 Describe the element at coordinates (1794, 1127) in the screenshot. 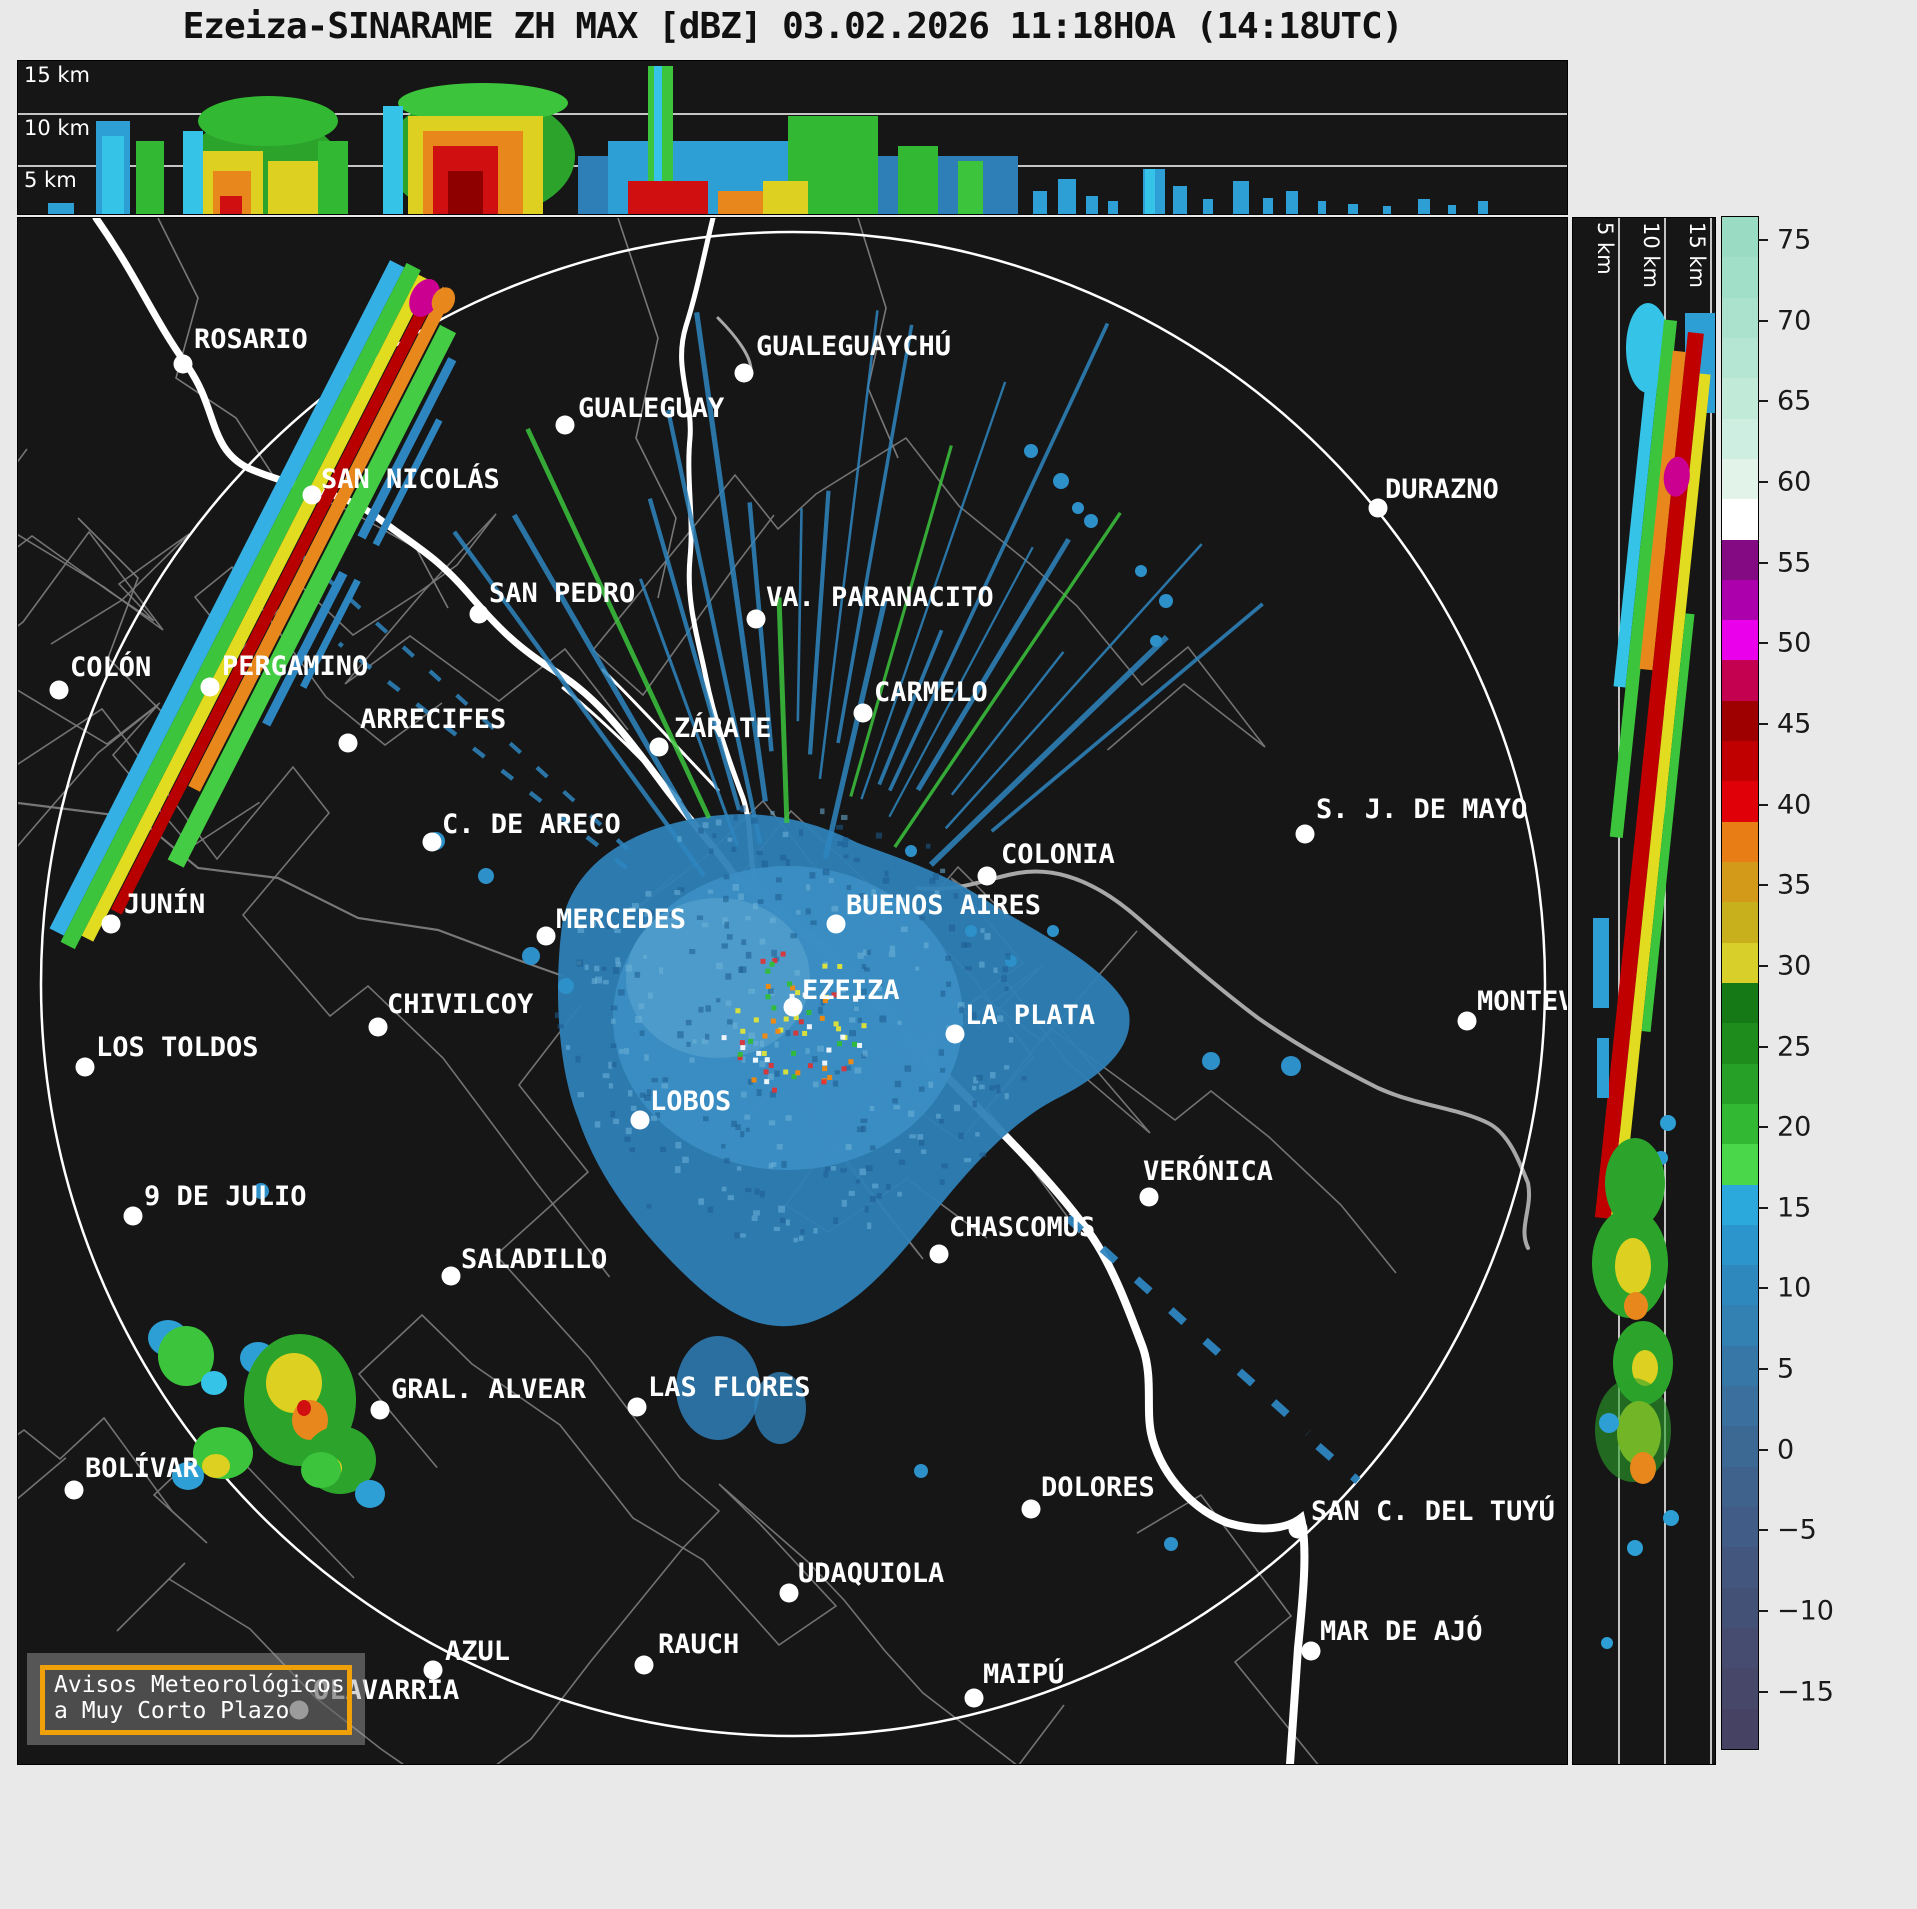

I see `colorbar-tick-label-20: 20` at that location.